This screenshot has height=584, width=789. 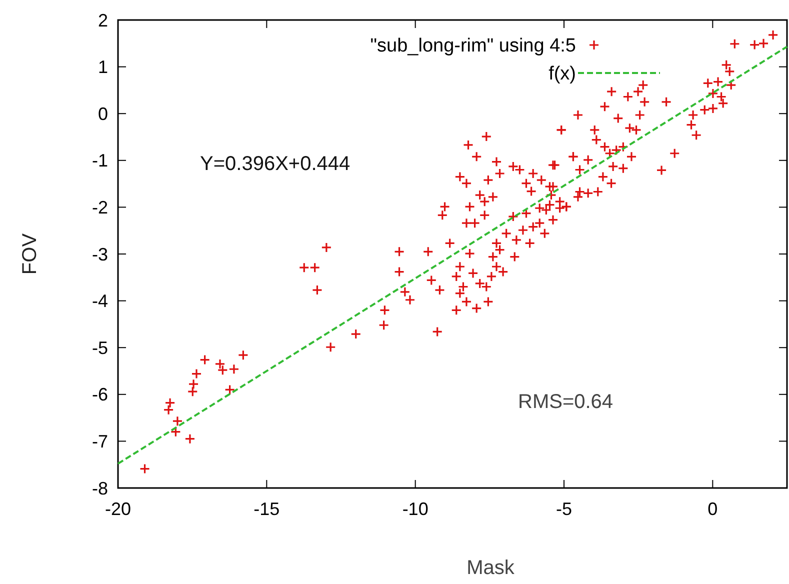 I want to click on y-axis-title: FOV, so click(x=30, y=253).